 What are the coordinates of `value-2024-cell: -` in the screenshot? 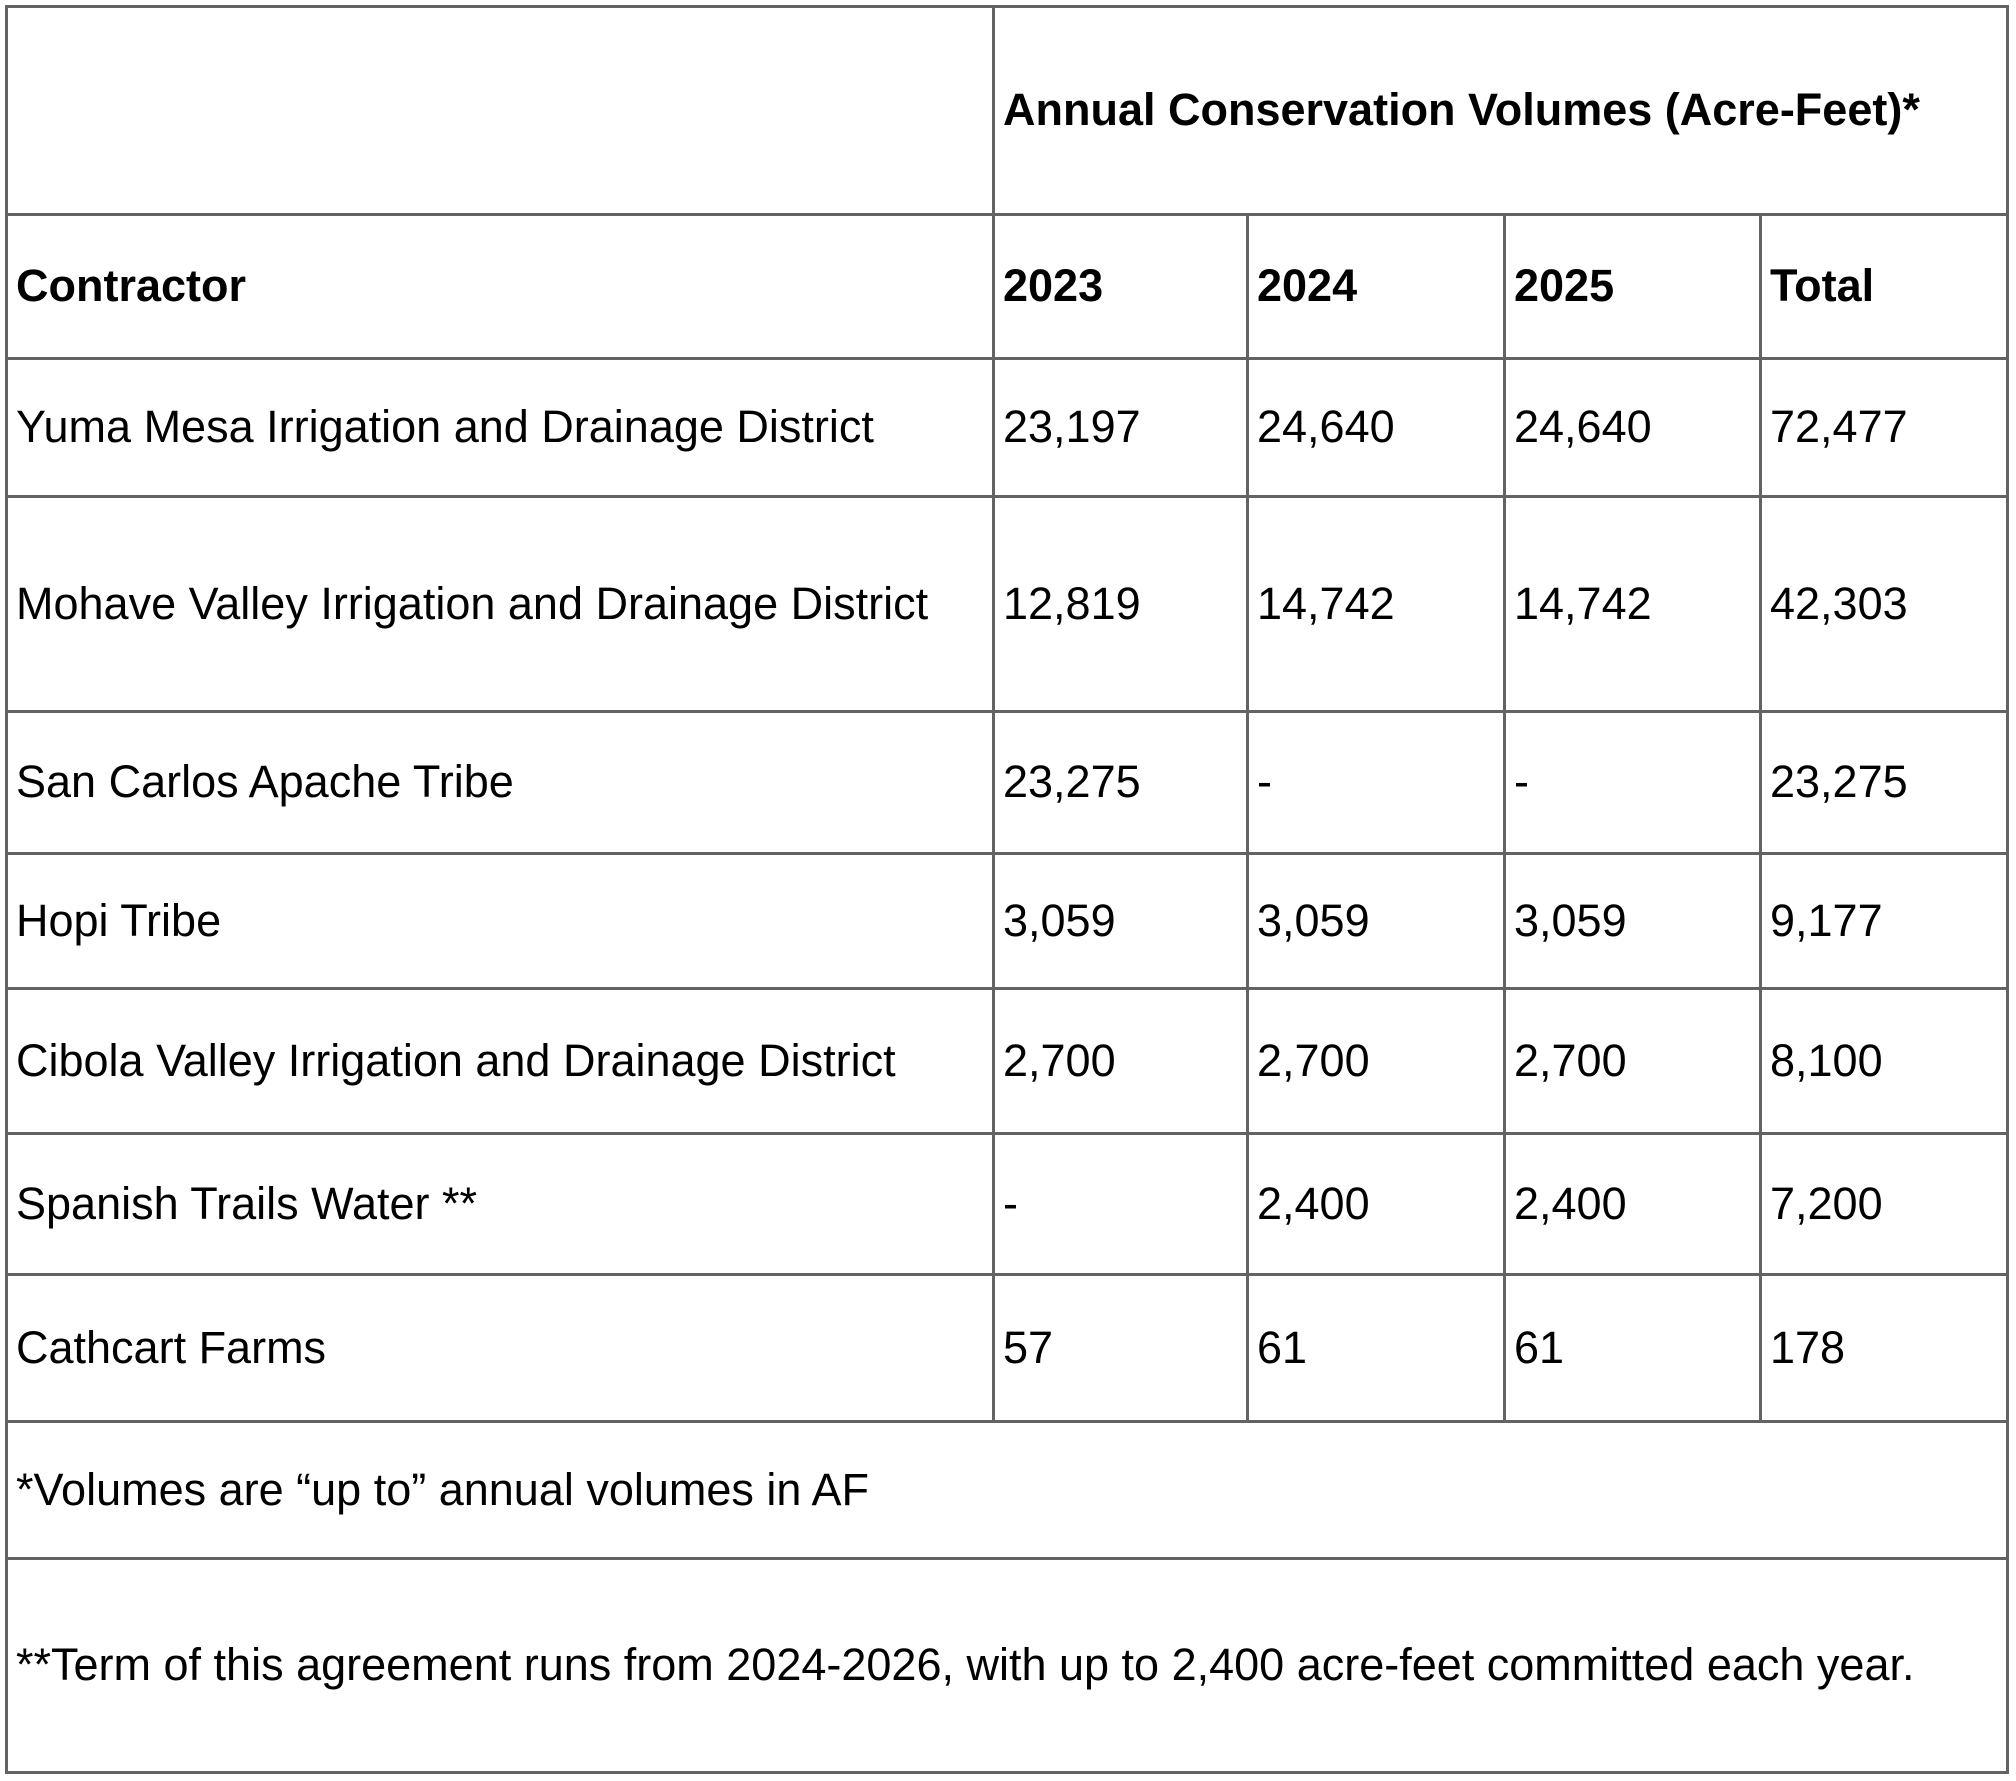 It's located at (1376, 782).